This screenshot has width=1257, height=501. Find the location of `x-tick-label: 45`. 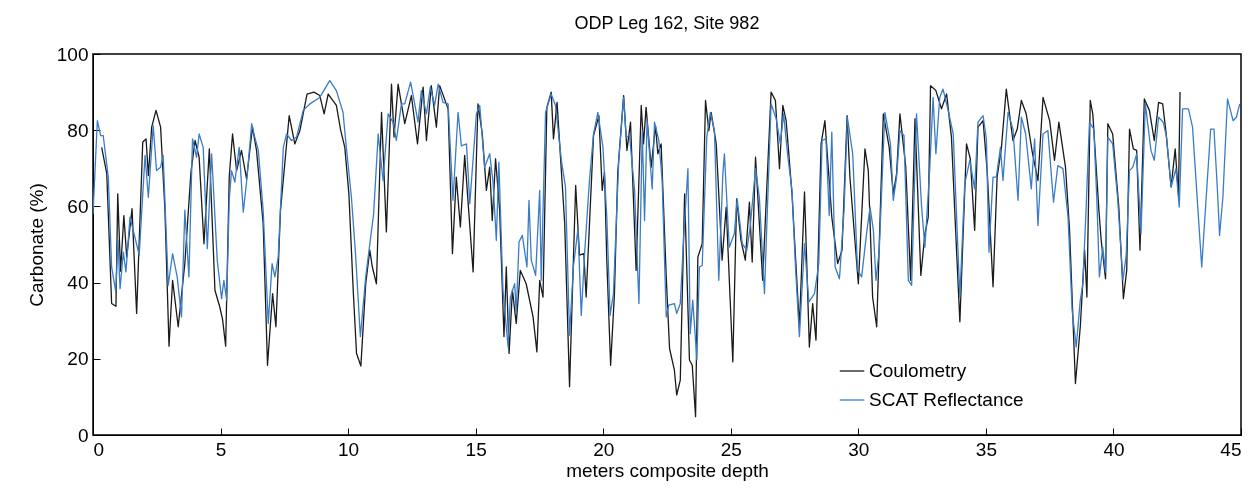

x-tick-label: 45 is located at coordinates (1231, 449).